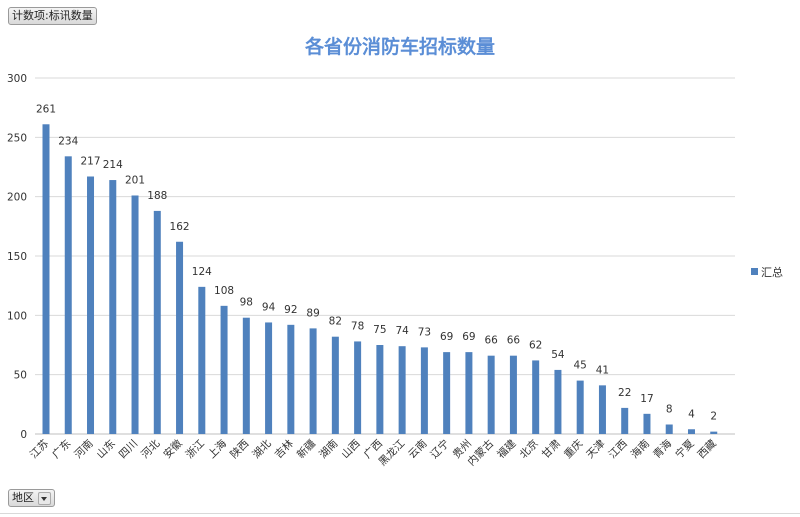 This screenshot has width=800, height=517. I want to click on x-tick-label: 江西, so click(617, 449).